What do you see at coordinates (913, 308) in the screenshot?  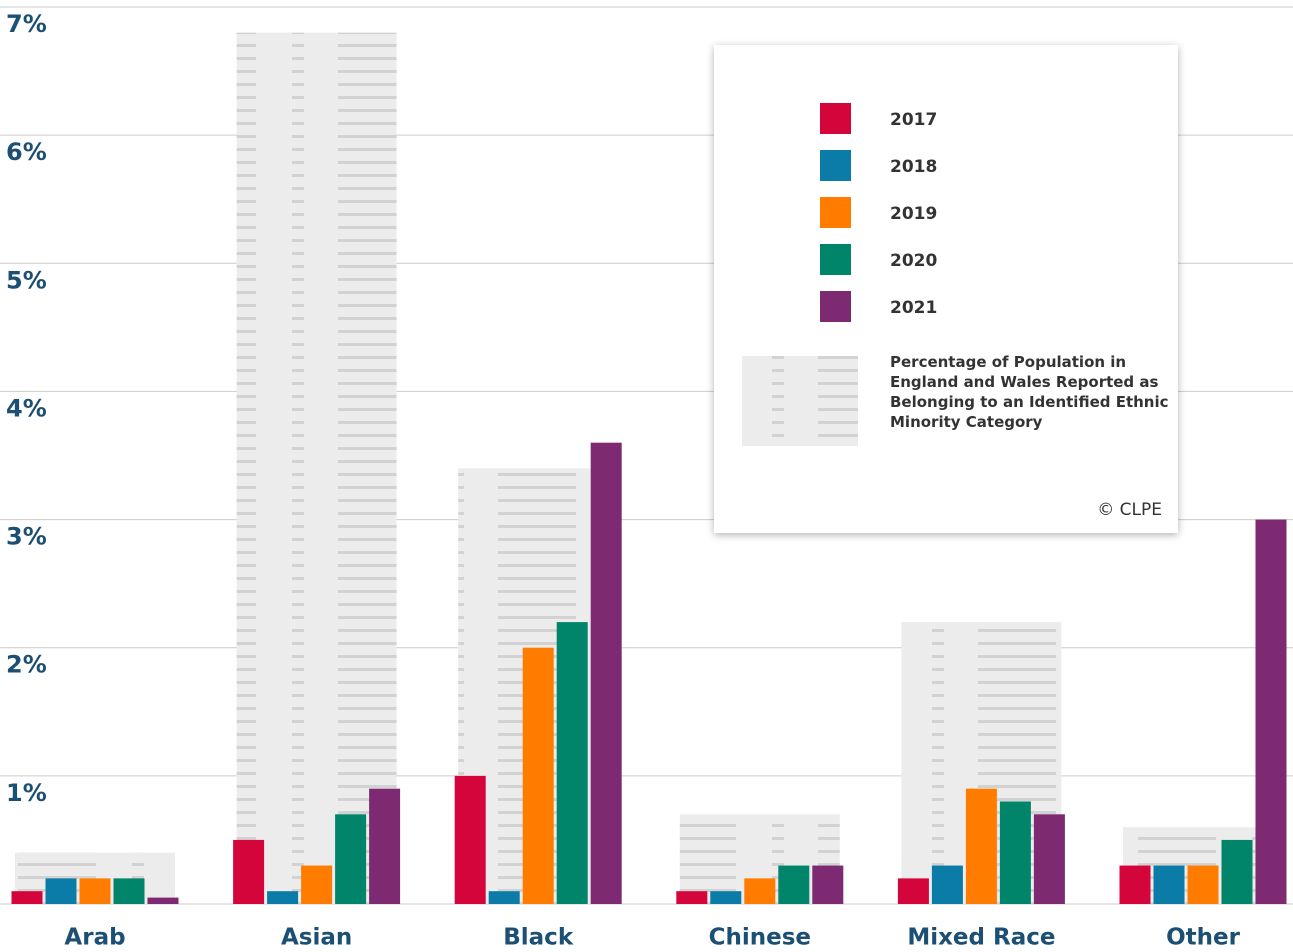 I see `legend-label: 2021` at bounding box center [913, 308].